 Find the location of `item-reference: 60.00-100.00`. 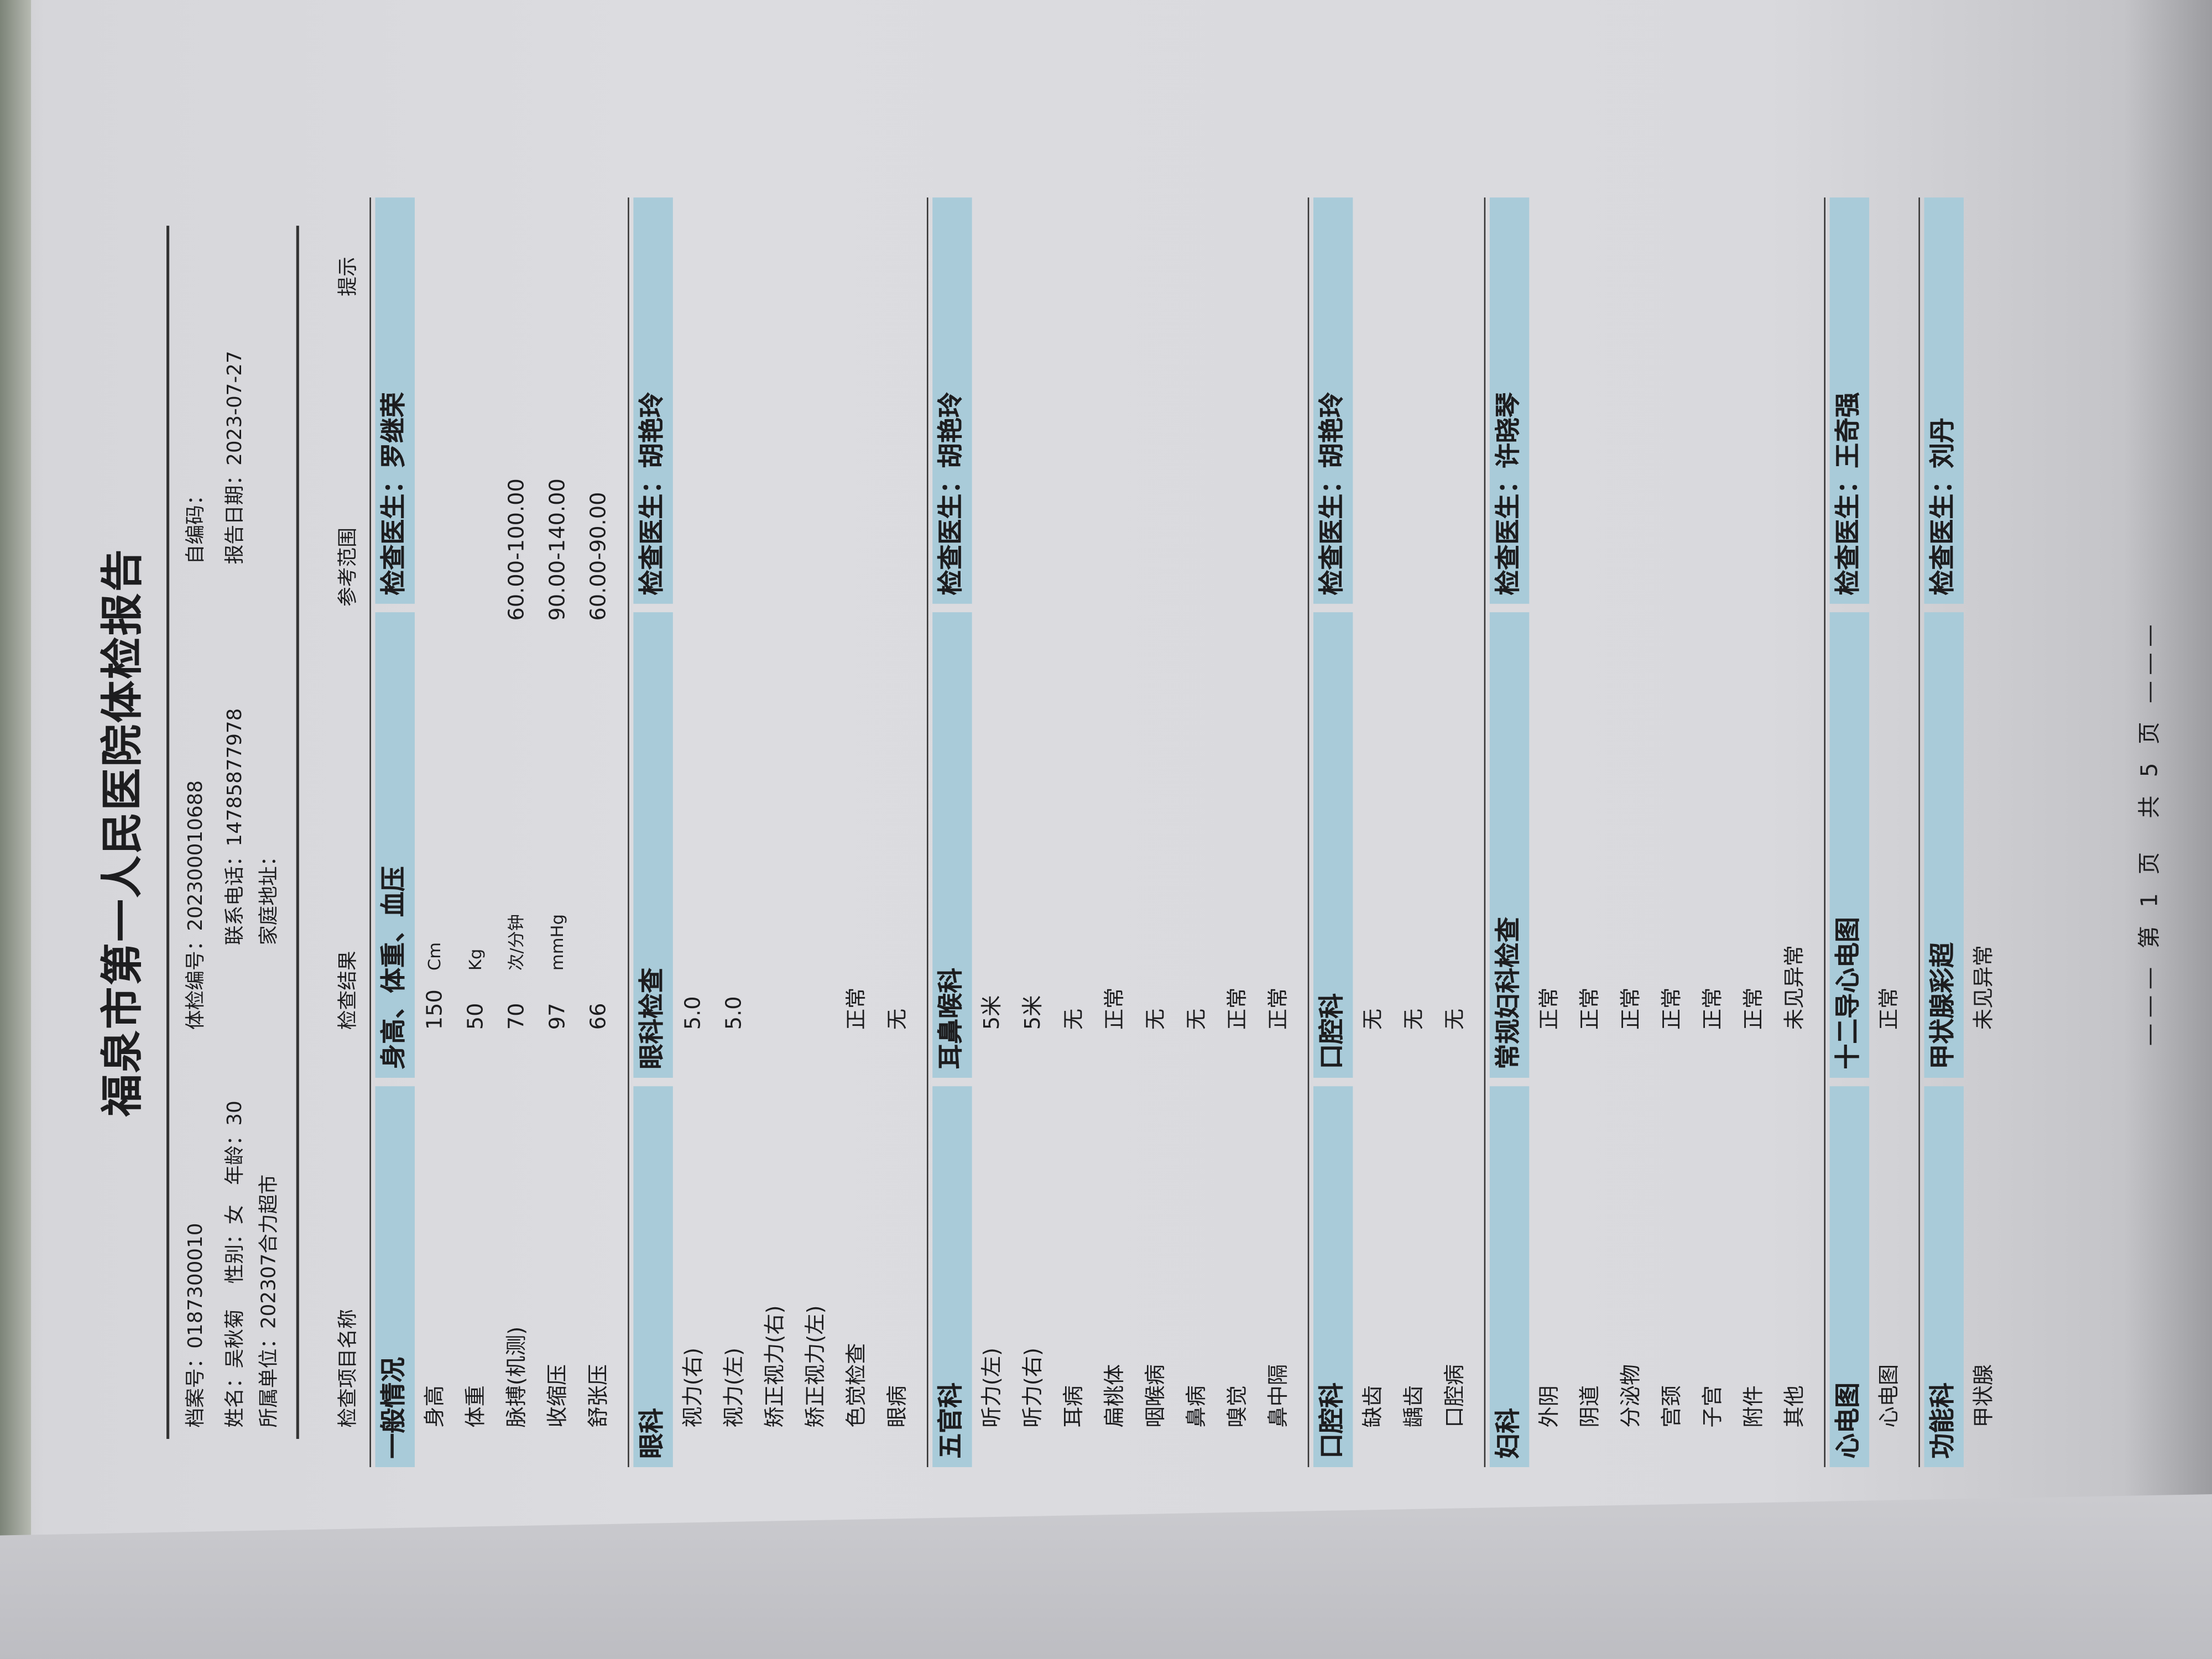

item-reference: 60.00-100.00 is located at coordinates (516, 550).